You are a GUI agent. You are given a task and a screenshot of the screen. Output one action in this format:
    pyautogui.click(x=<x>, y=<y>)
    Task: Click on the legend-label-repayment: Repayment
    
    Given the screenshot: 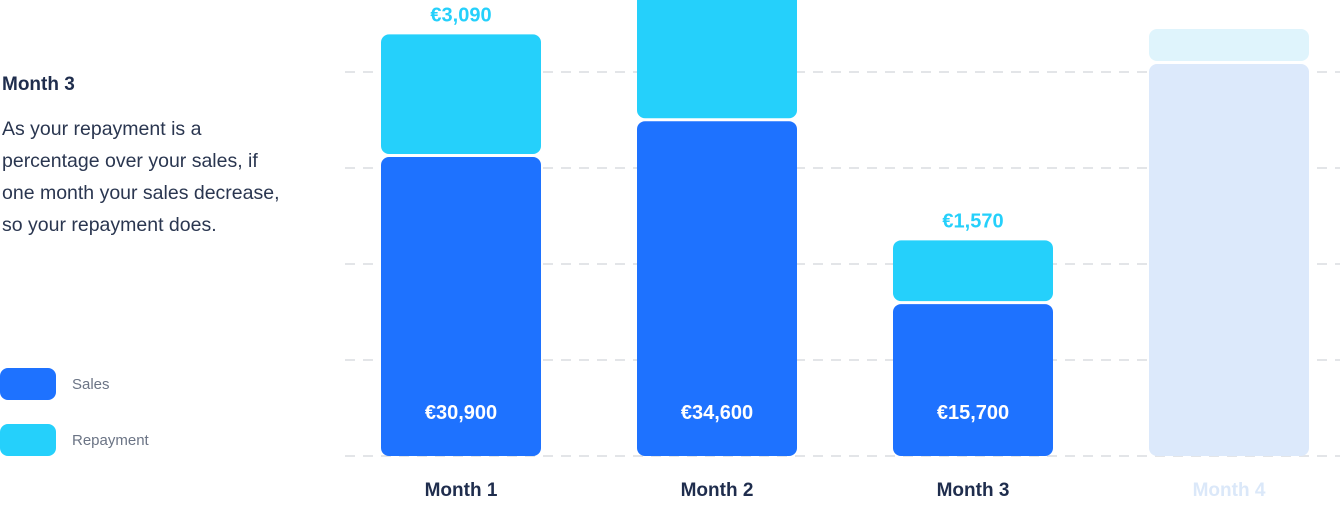 What is the action you would take?
    pyautogui.click(x=110, y=440)
    